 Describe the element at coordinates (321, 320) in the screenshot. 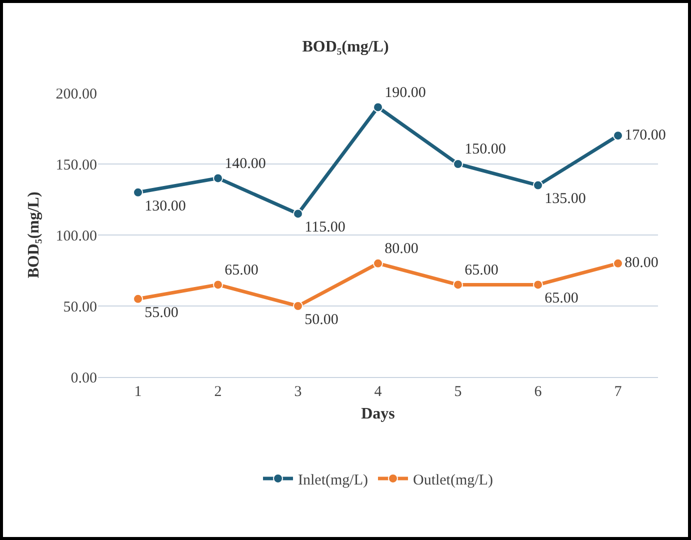

I see `data-label: 50.00` at that location.